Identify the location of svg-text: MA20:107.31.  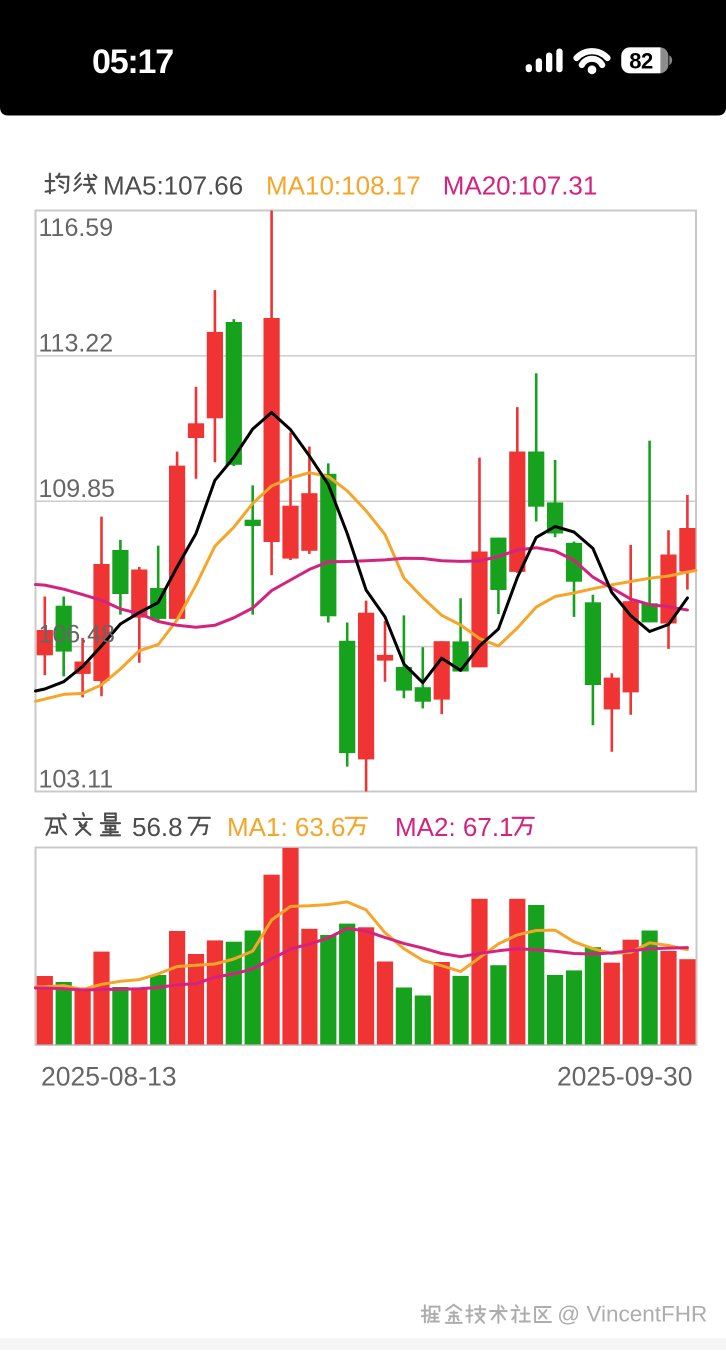
(520, 186).